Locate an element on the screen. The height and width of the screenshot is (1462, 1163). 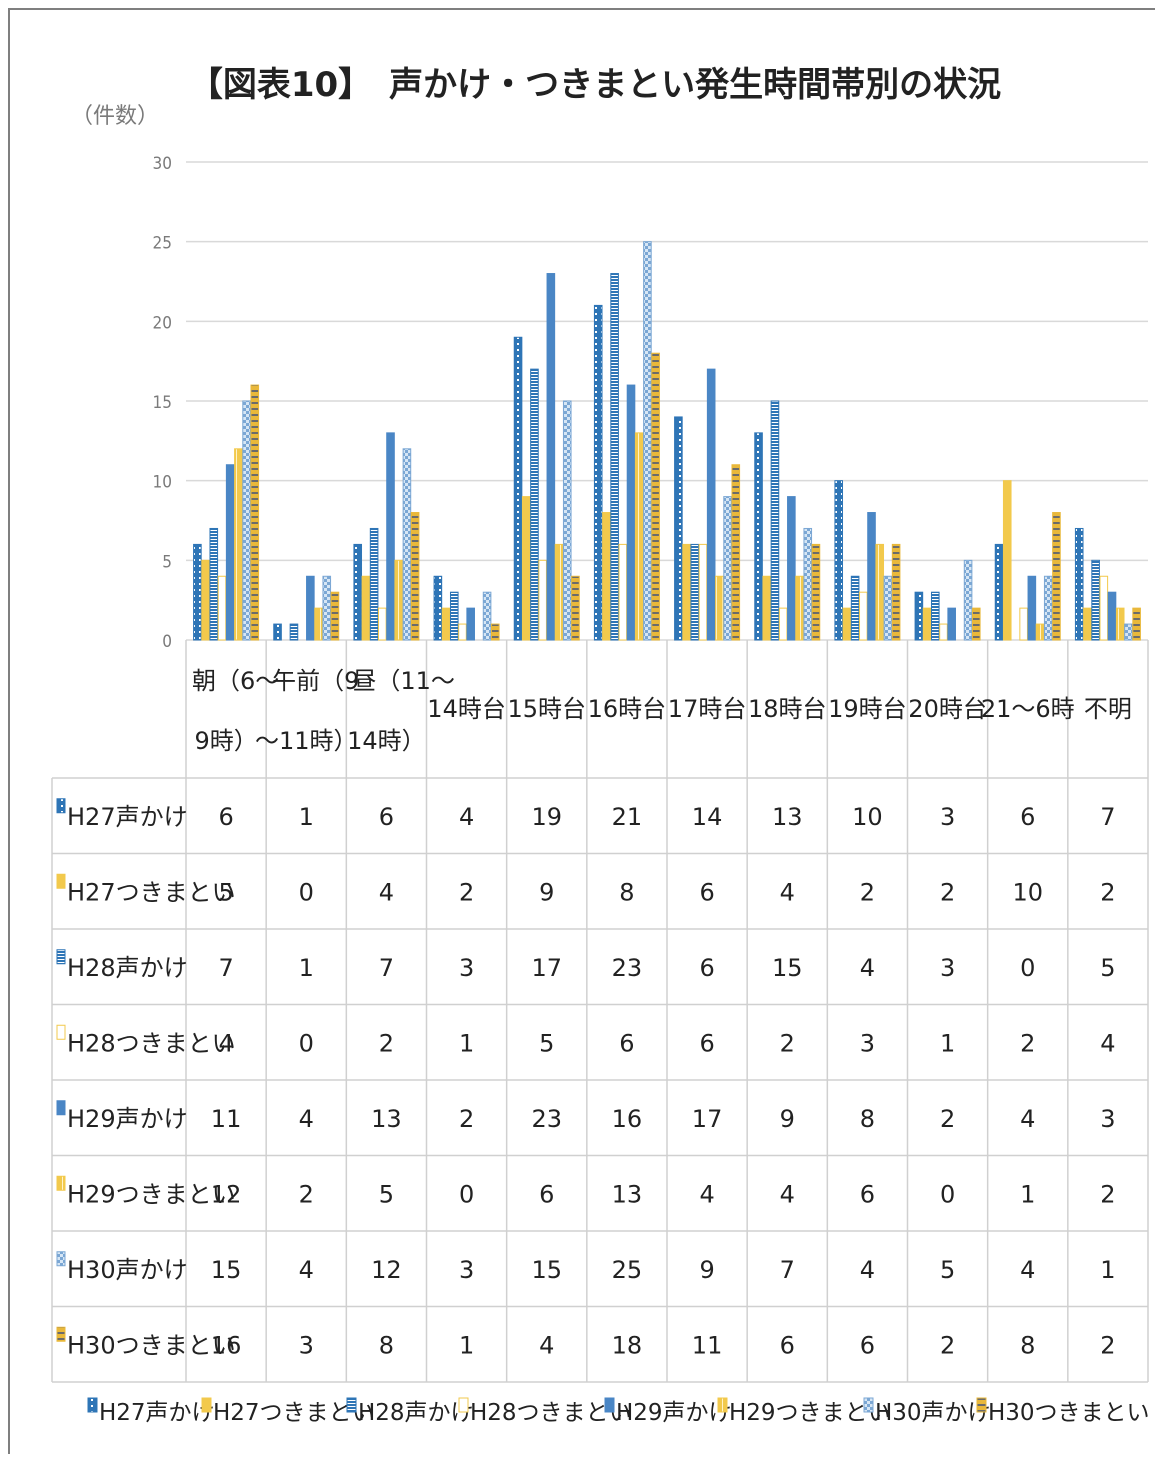
y-tick-15: 15 is located at coordinates (162, 403).